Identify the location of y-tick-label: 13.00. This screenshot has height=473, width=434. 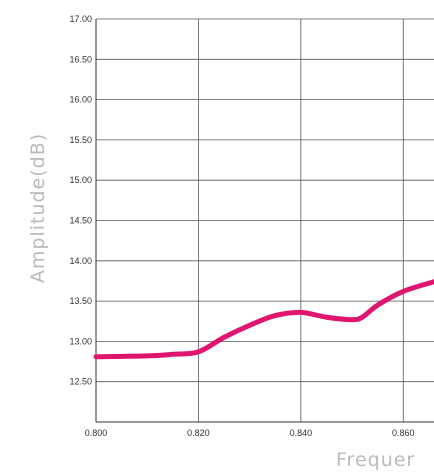
(80, 341).